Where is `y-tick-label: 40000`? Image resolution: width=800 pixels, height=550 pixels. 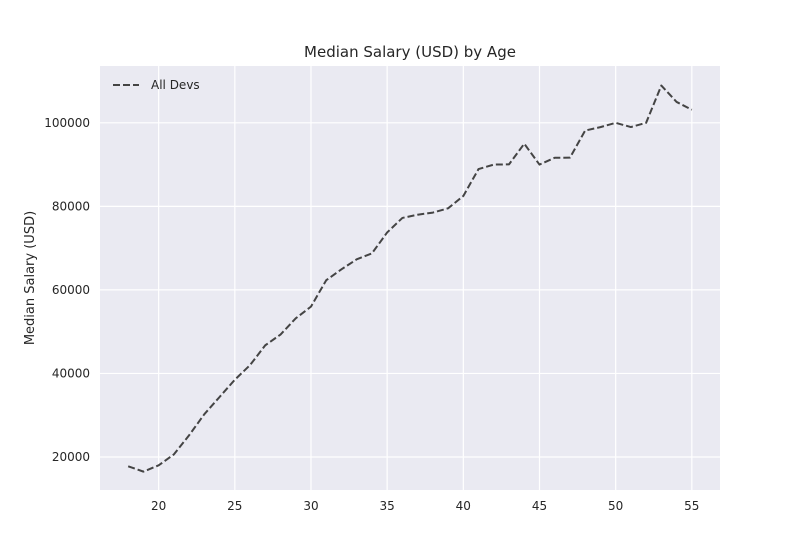 y-tick-label: 40000 is located at coordinates (71, 373).